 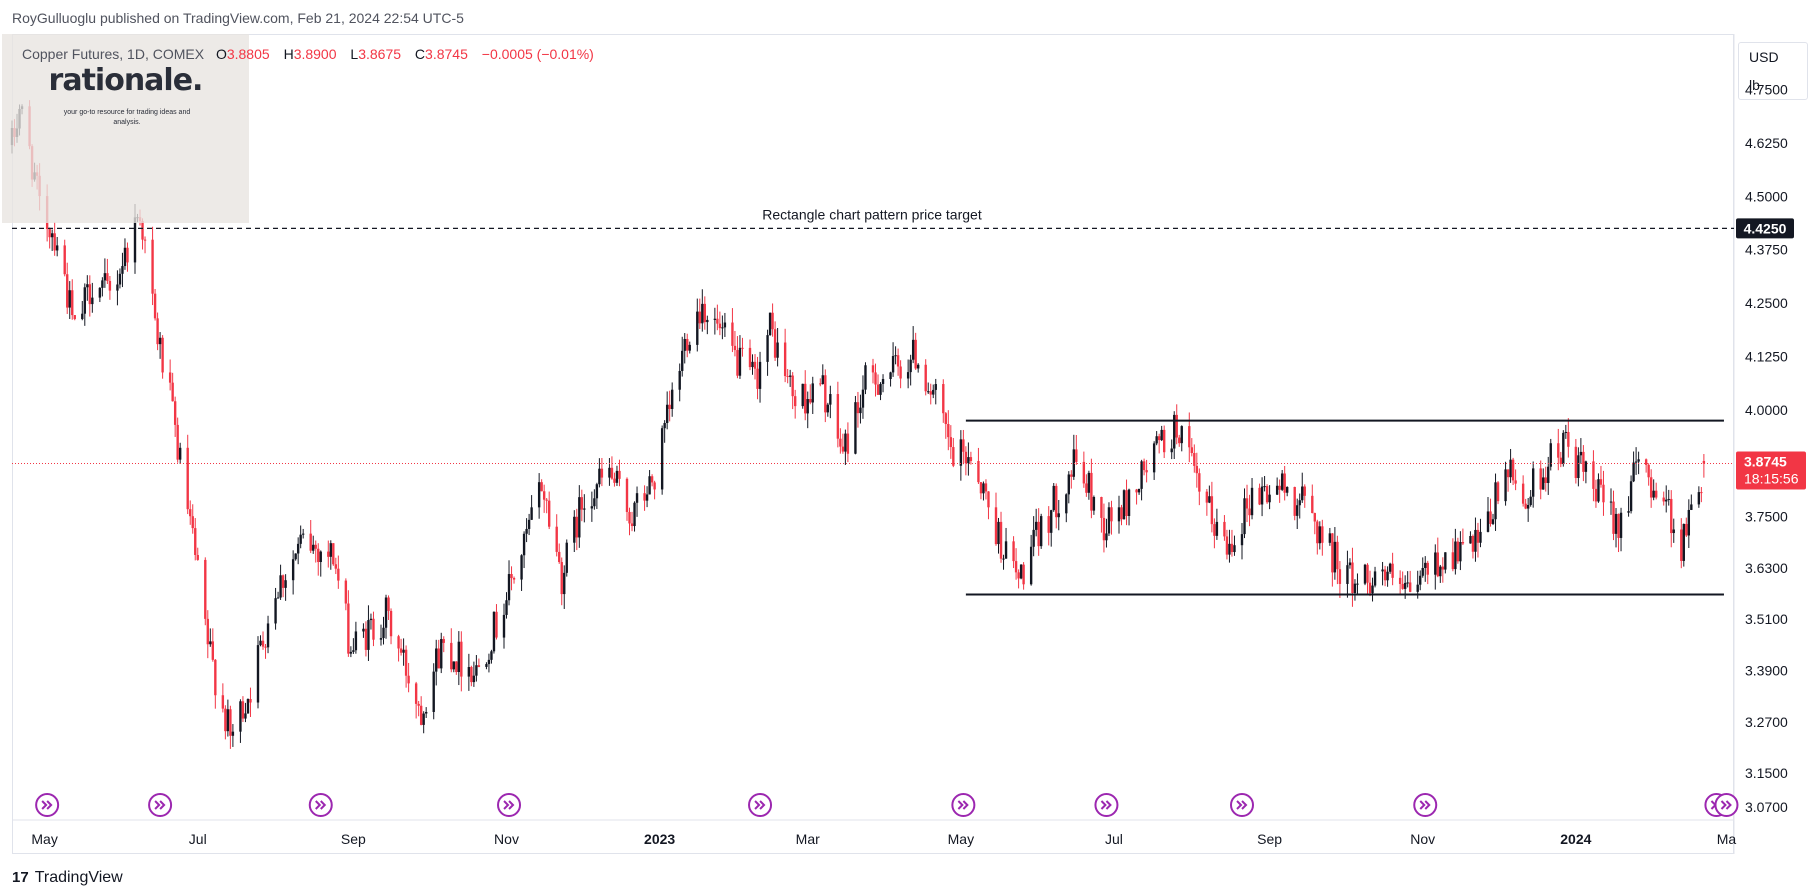 I want to click on time-tick-label: 2023, so click(x=659, y=839).